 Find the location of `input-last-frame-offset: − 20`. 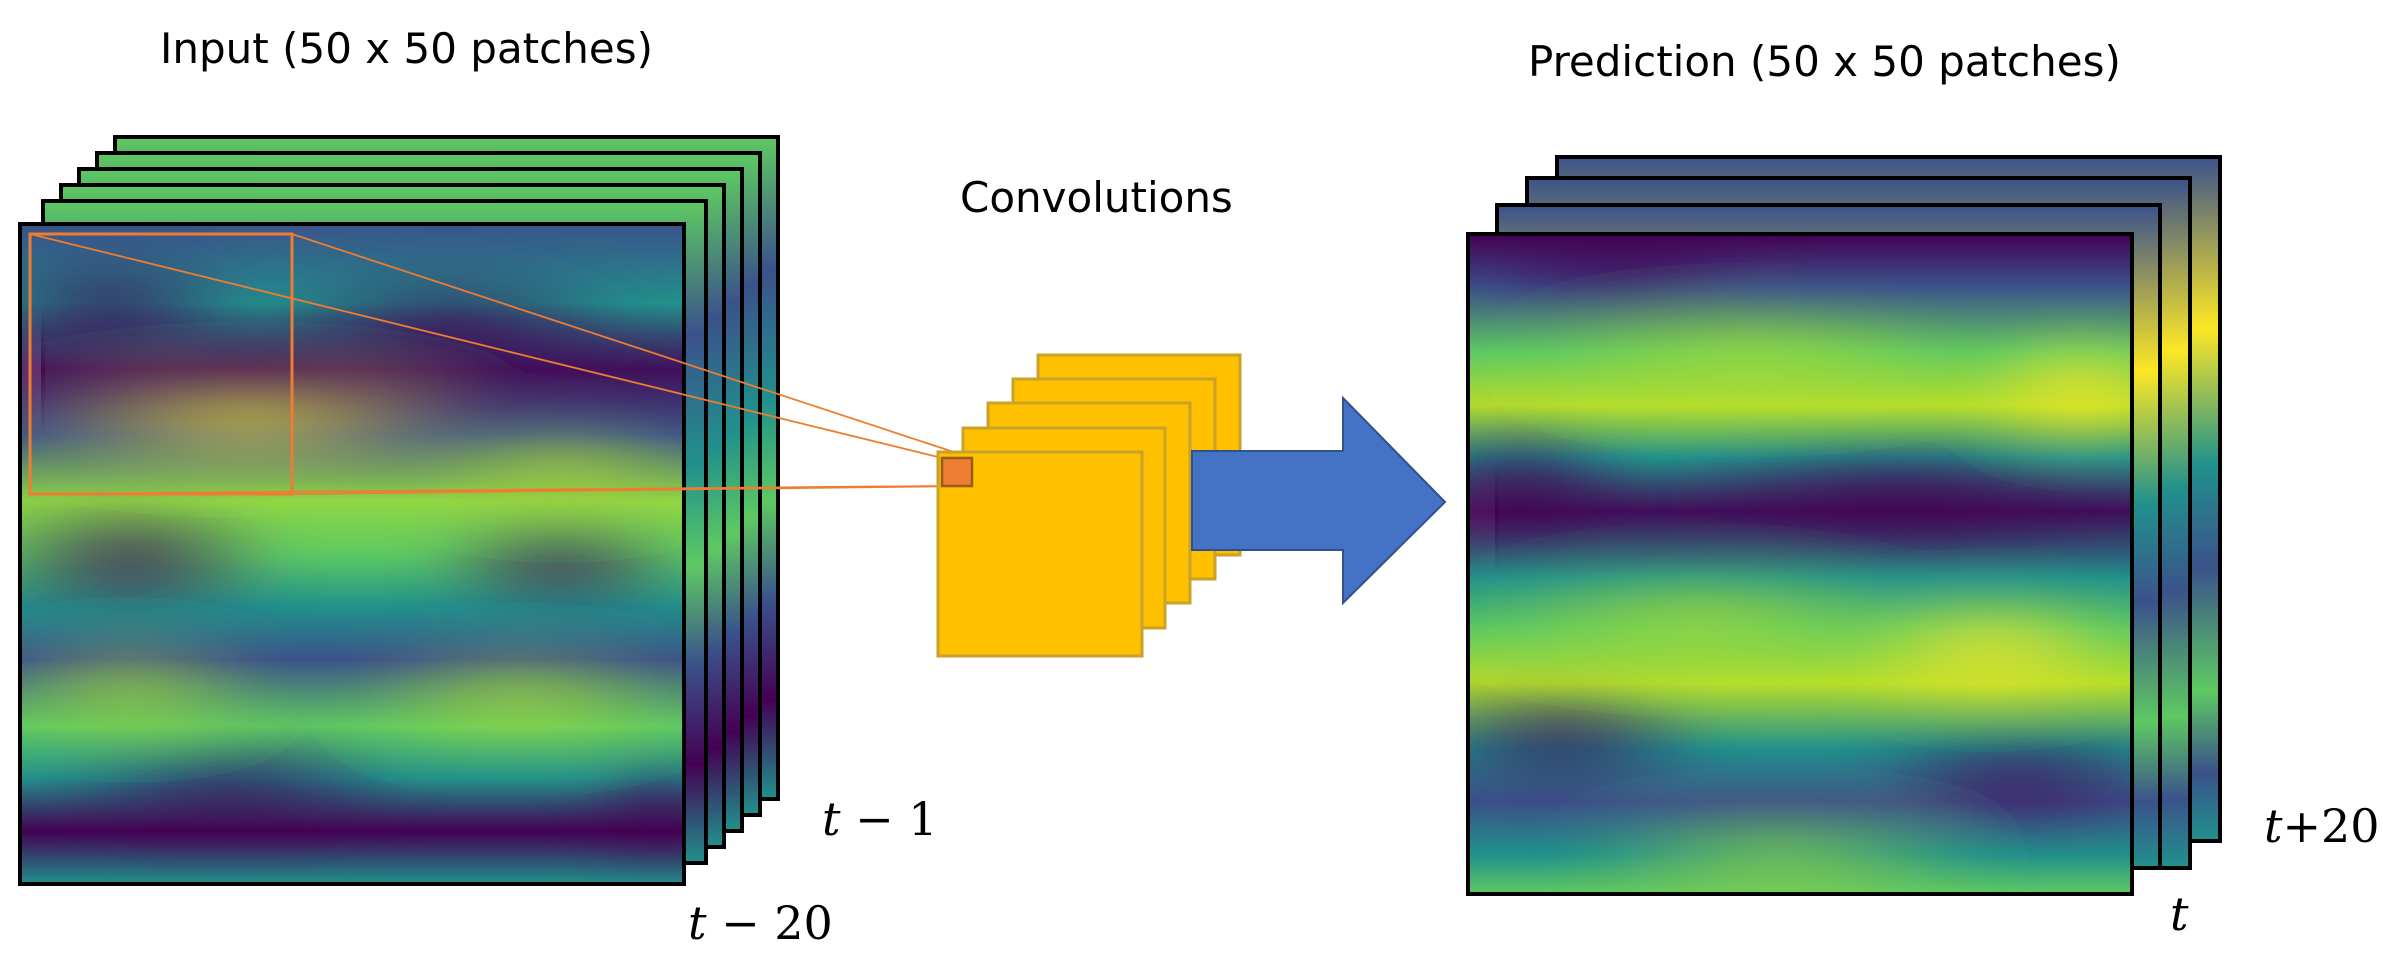

input-last-frame-offset: − 20 is located at coordinates (769, 923).